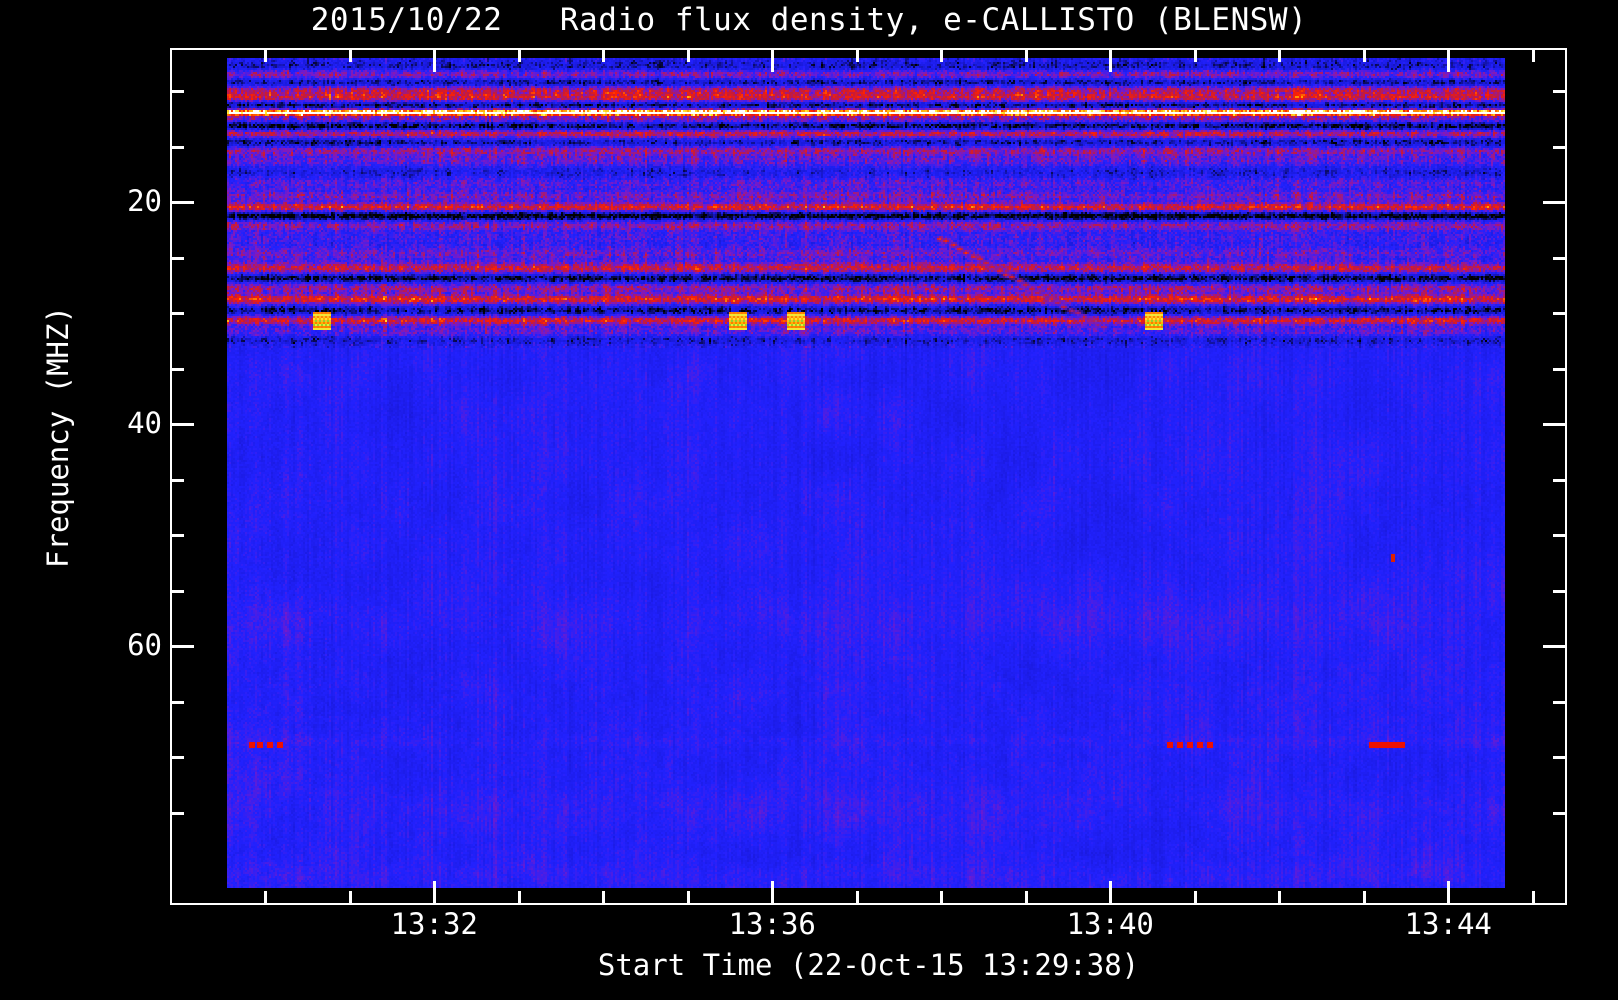 This screenshot has height=1000, width=1618. What do you see at coordinates (144, 201) in the screenshot?
I see `y-tick-label-20: 20` at bounding box center [144, 201].